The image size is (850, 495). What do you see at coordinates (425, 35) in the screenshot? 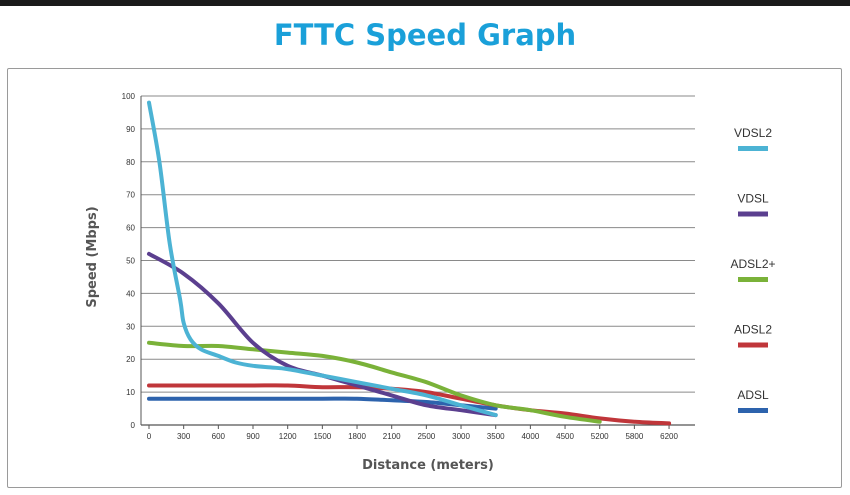
I see `page-title: FTTC Speed Graph` at bounding box center [425, 35].